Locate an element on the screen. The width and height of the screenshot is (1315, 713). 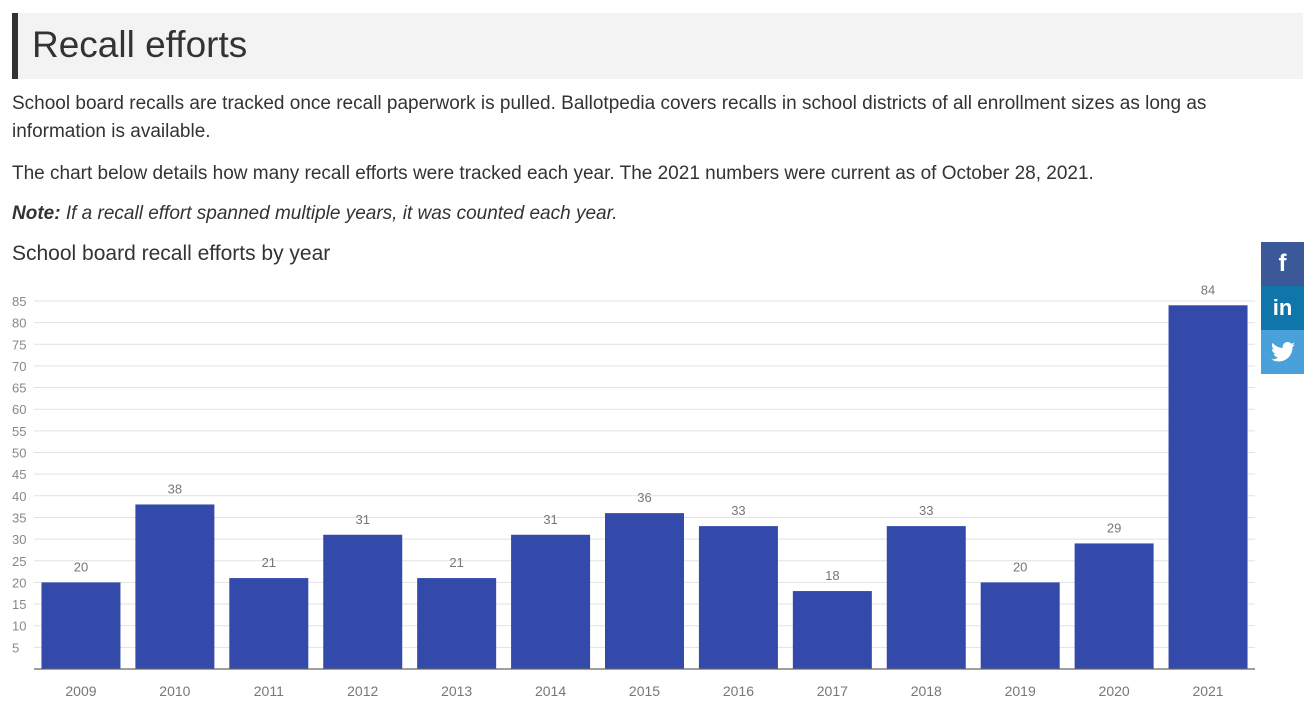
data-label: 29 is located at coordinates (1114, 527).